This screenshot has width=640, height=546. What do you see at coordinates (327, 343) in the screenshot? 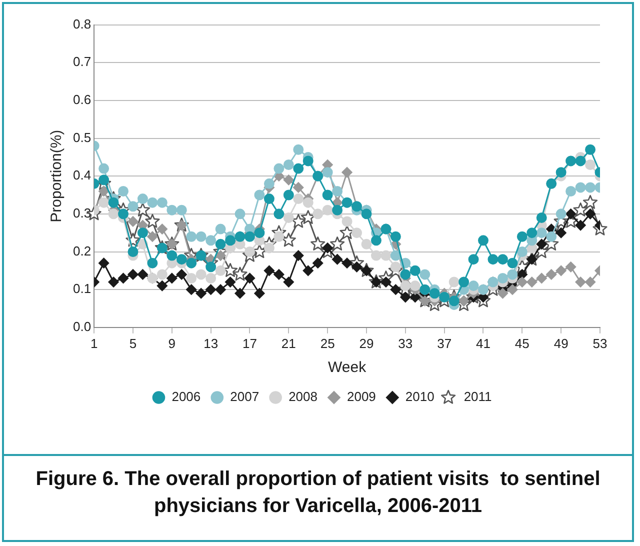
I see `x-tick-label: 25` at bounding box center [327, 343].